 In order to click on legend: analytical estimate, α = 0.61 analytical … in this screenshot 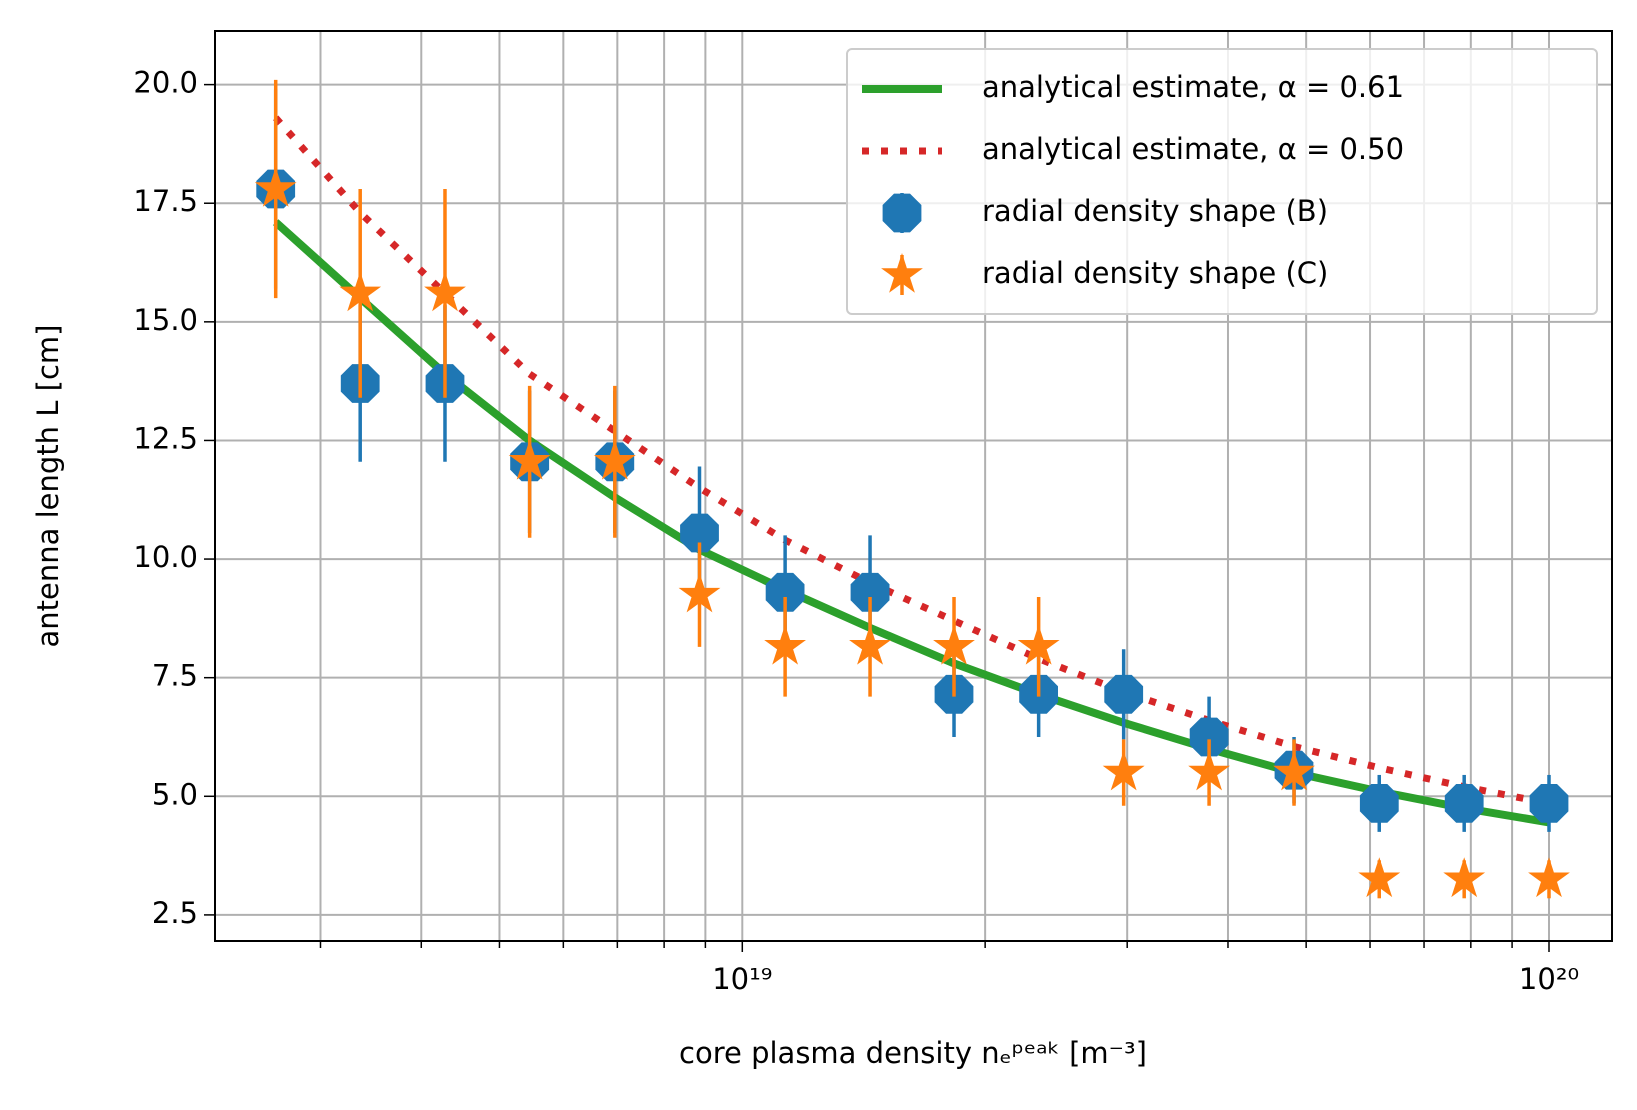, I will do `click(1222, 181)`.